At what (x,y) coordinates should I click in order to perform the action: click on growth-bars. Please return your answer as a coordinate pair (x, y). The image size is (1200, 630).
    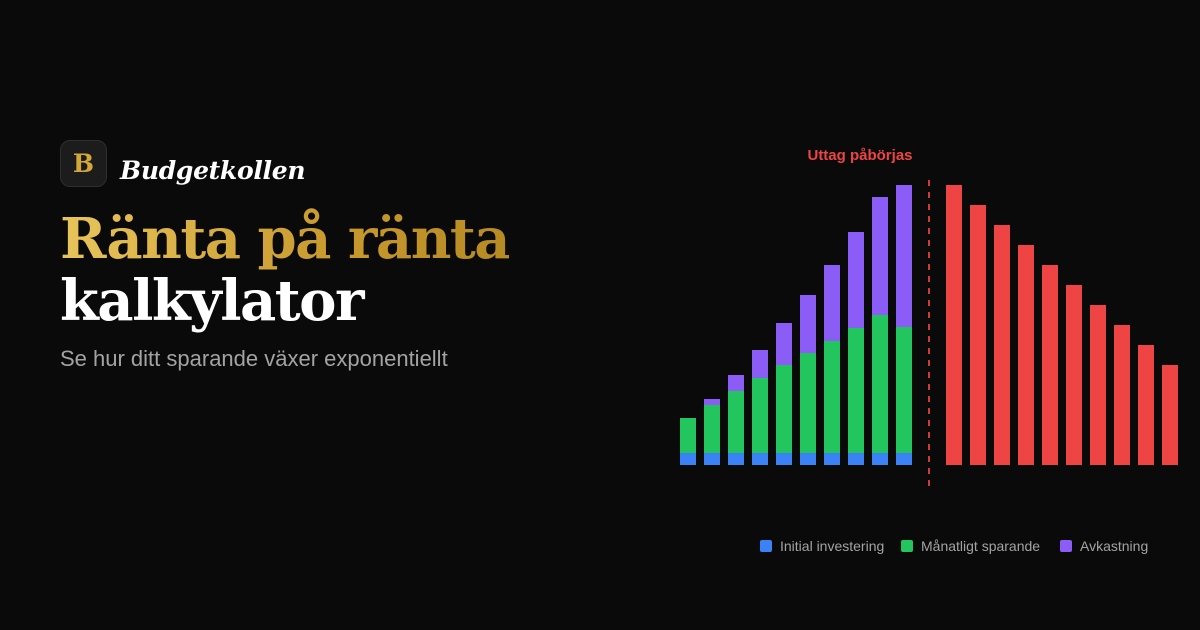
    Looking at the image, I should click on (796, 325).